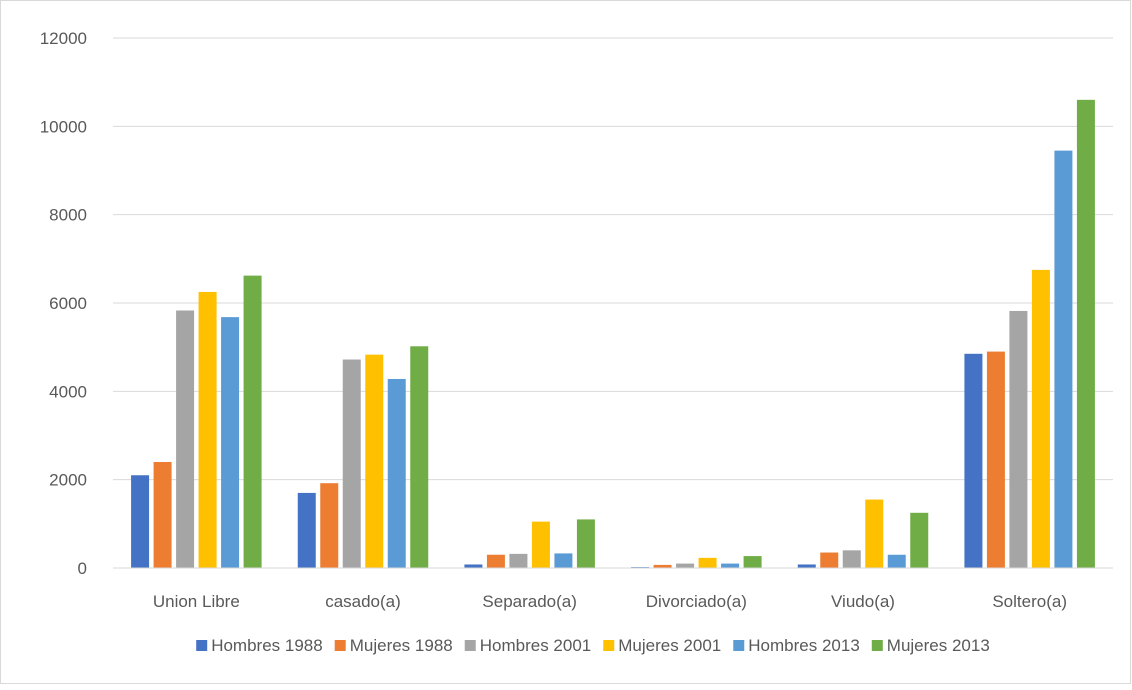 The height and width of the screenshot is (690, 1132). Describe the element at coordinates (363, 601) in the screenshot. I see `category-label: casado(a)` at that location.